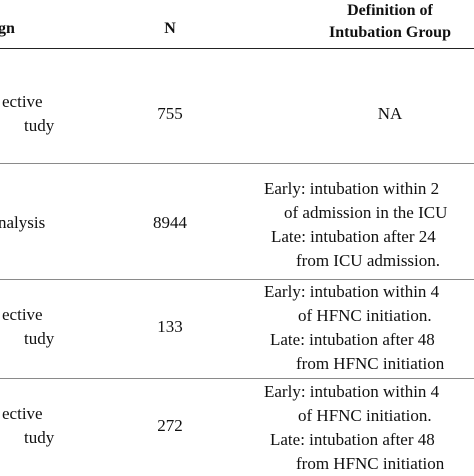 Image resolution: width=474 pixels, height=476 pixels. What do you see at coordinates (170, 28) in the screenshot?
I see `header-n: N` at bounding box center [170, 28].